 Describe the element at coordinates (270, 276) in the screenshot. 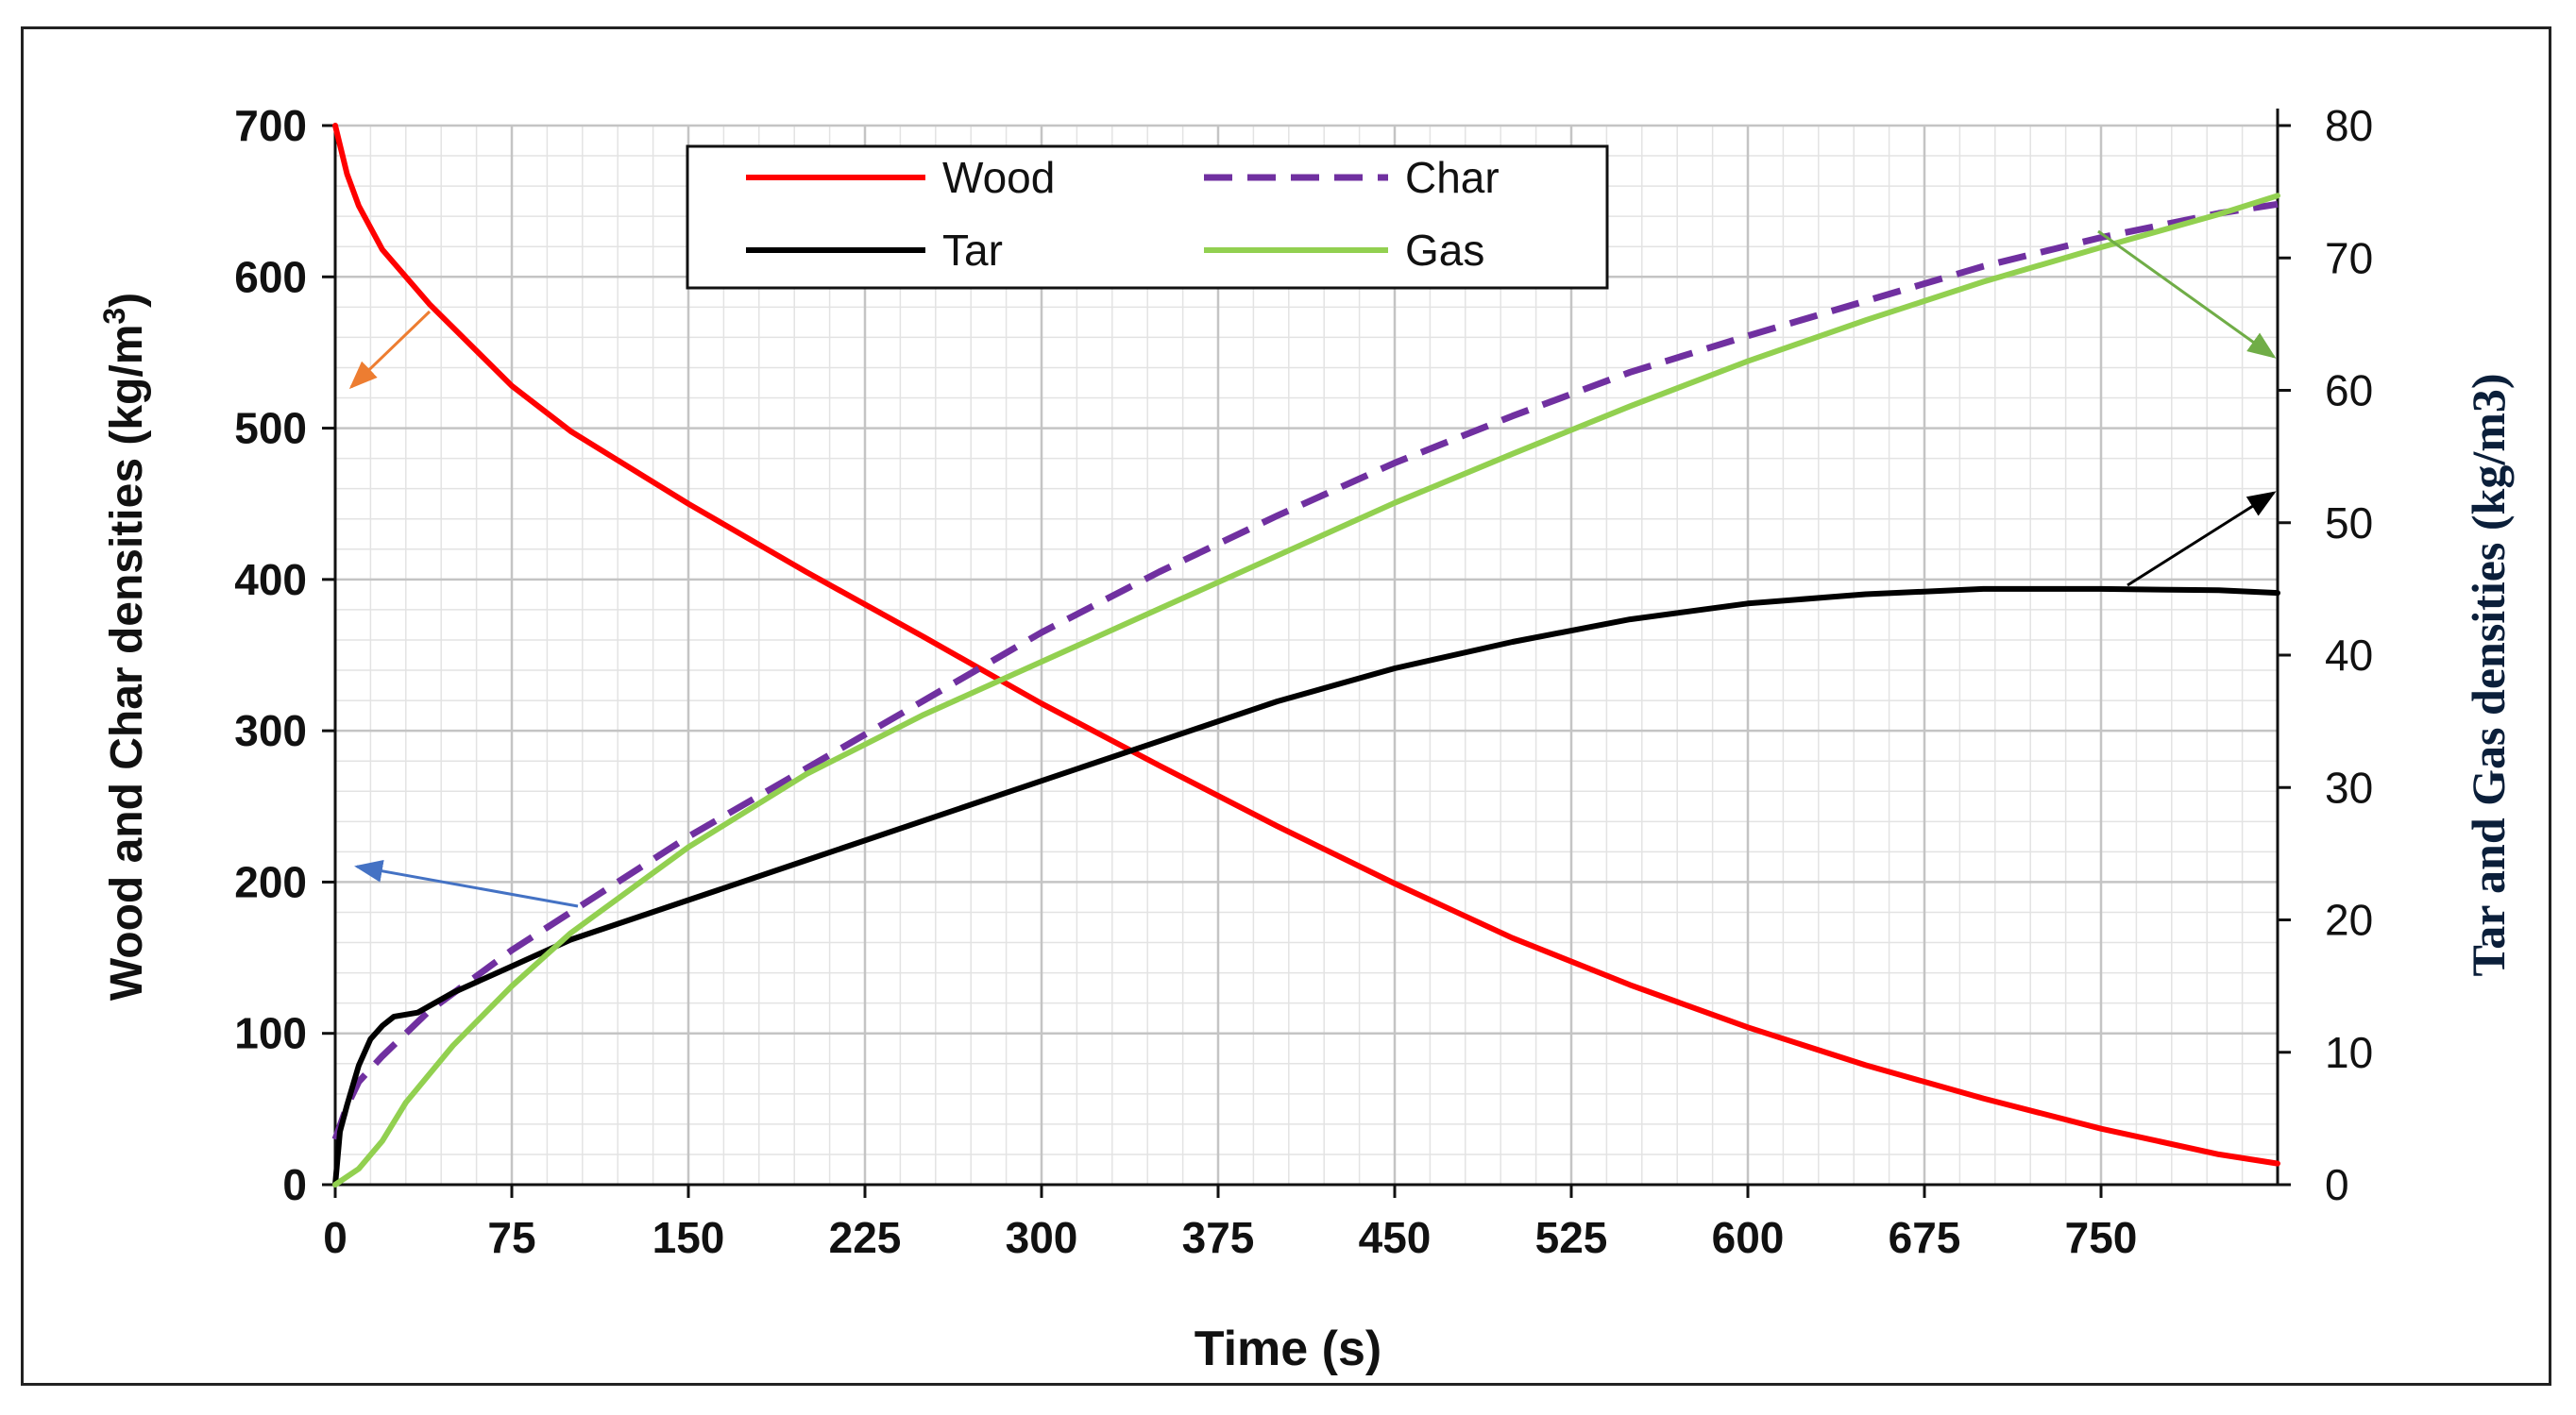

I see `y-left-tick-label: 600` at that location.